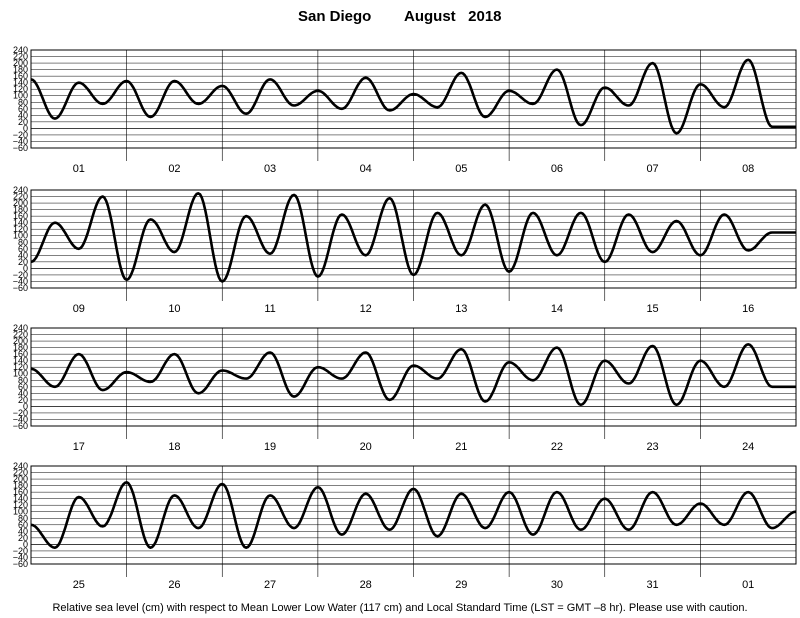 This screenshot has width=800, height=618. What do you see at coordinates (557, 309) in the screenshot?
I see `day-label: 14` at bounding box center [557, 309].